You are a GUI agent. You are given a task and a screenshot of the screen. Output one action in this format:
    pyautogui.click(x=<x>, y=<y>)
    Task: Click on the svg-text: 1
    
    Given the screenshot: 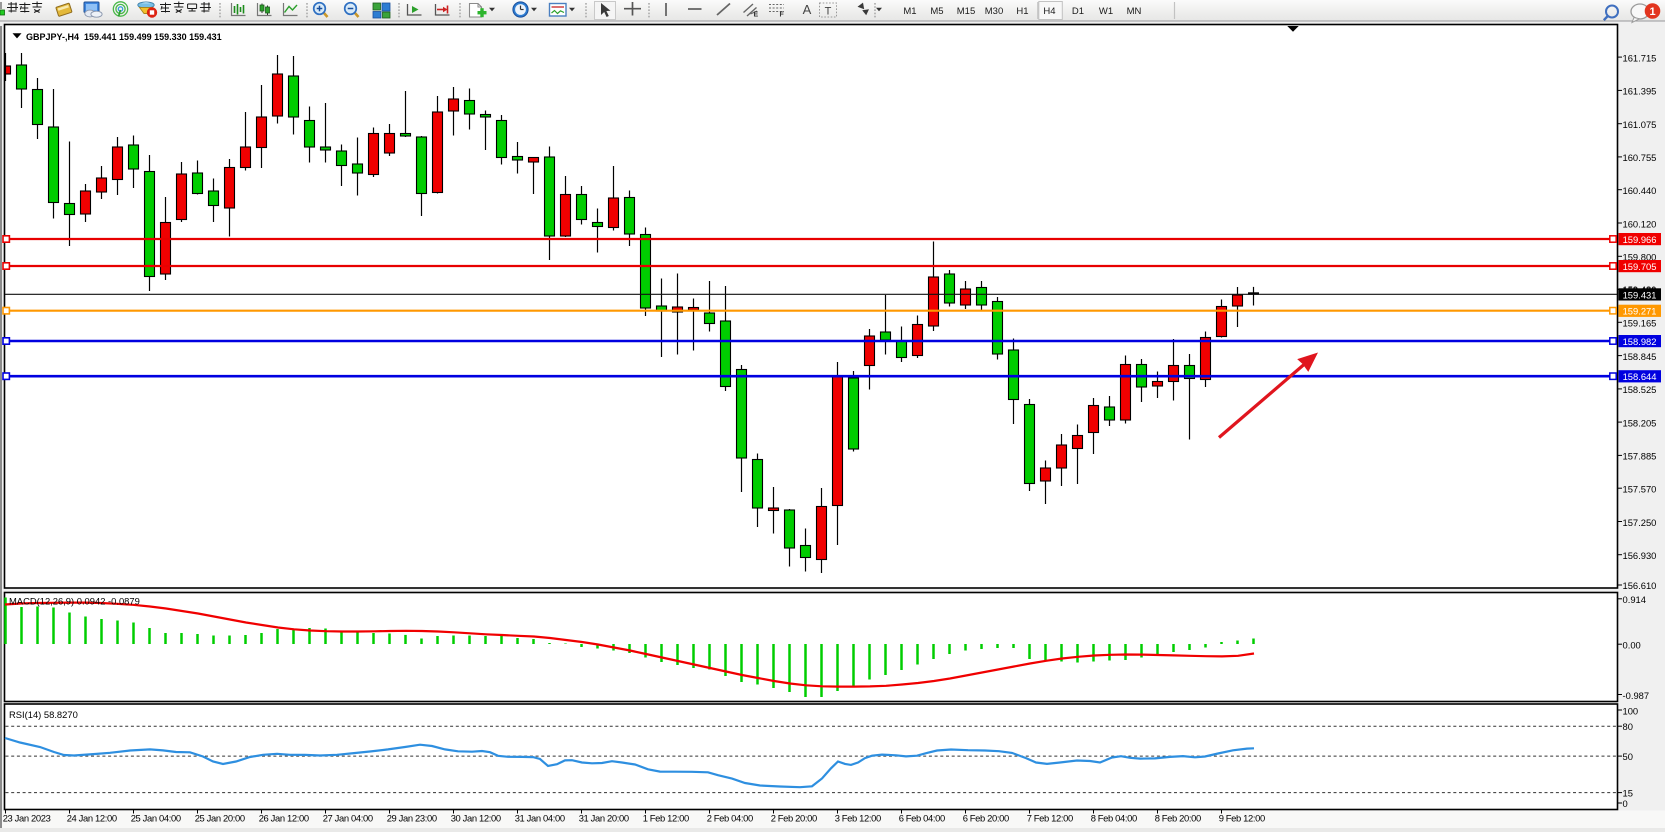 What is the action you would take?
    pyautogui.click(x=1652, y=12)
    